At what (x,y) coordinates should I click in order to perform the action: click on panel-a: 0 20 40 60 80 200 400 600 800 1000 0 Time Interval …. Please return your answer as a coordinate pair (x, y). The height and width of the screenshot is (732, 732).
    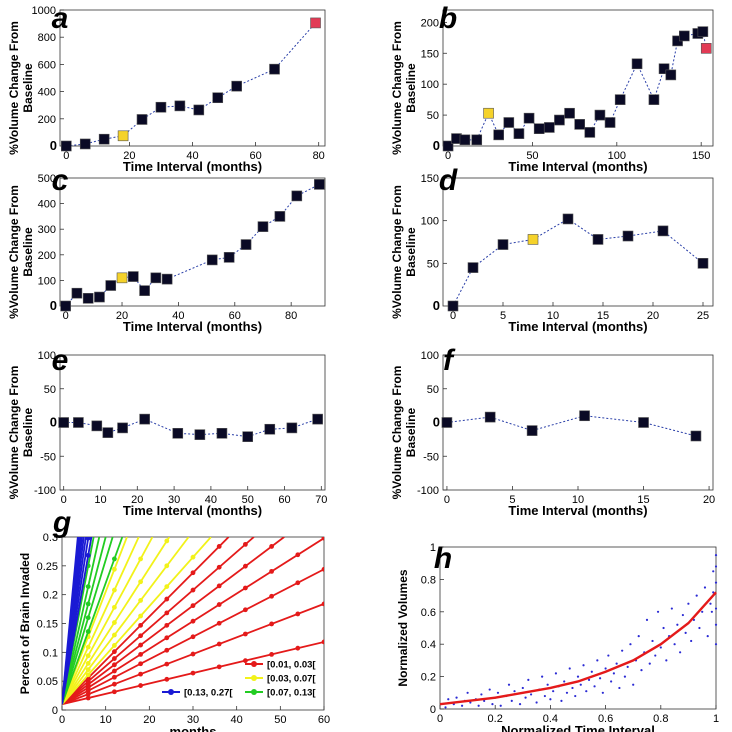
    Looking at the image, I should click on (166, 88).